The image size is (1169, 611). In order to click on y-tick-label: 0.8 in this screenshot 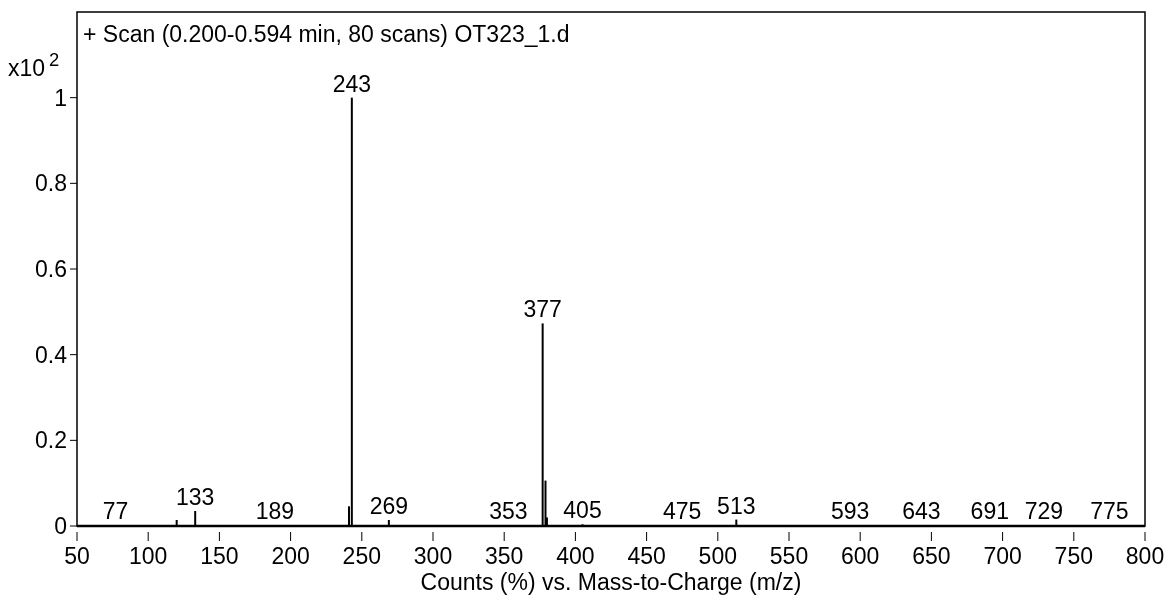, I will do `click(51, 183)`.